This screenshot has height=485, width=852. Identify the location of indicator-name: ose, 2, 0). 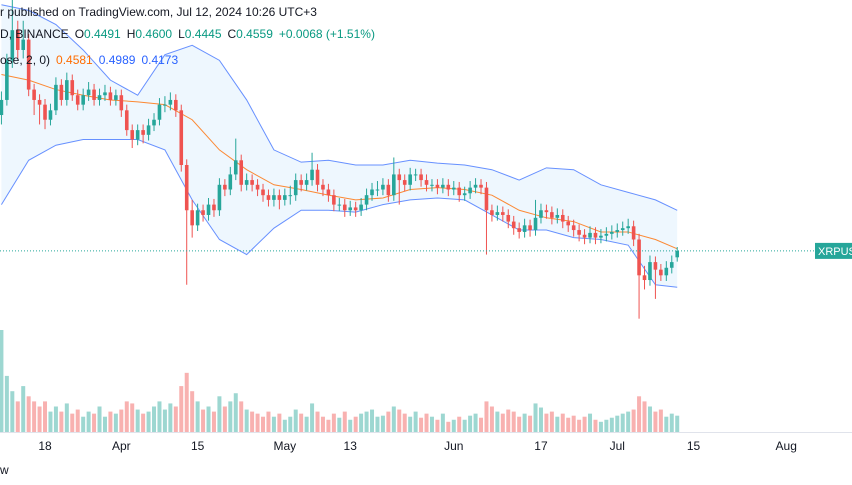
(25, 60).